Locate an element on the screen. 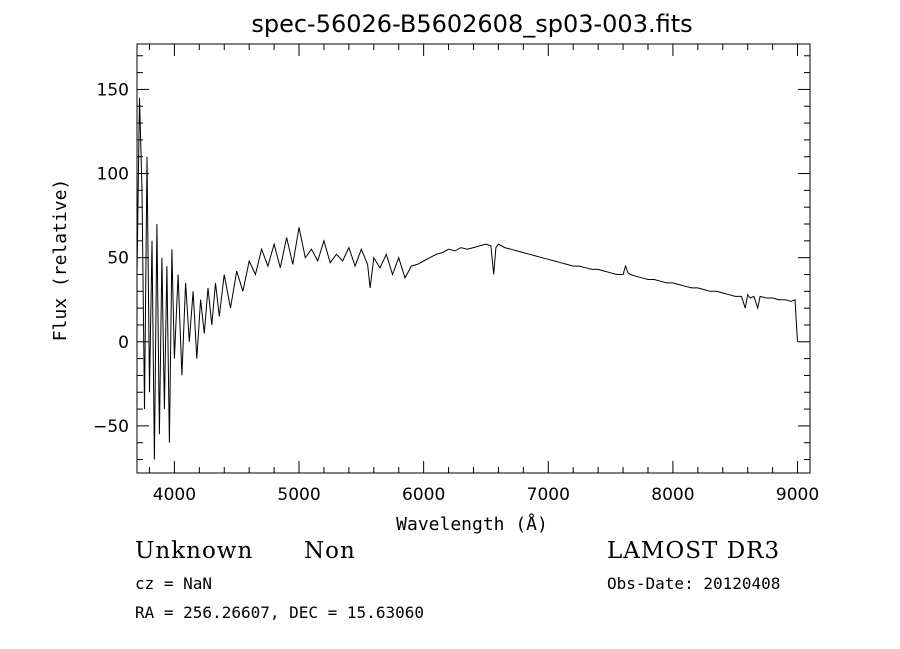  y-tick-label: 100 is located at coordinates (113, 175).